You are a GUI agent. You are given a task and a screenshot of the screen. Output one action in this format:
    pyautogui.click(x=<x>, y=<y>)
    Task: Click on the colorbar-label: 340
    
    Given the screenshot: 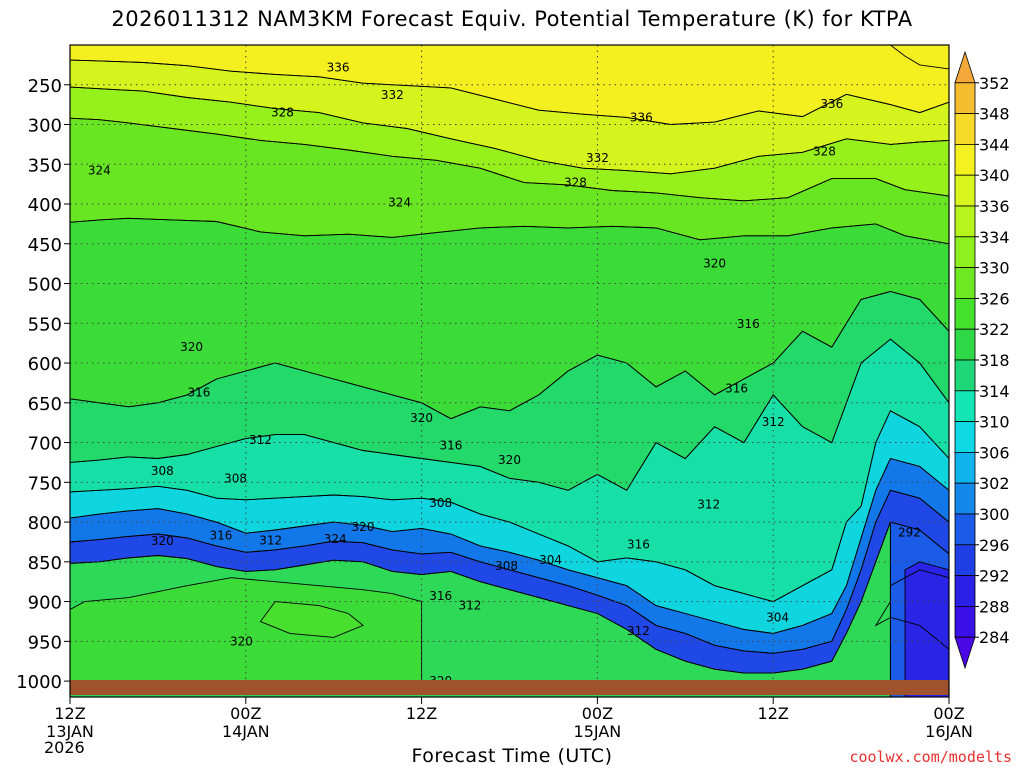 What is the action you would take?
    pyautogui.click(x=994, y=175)
    